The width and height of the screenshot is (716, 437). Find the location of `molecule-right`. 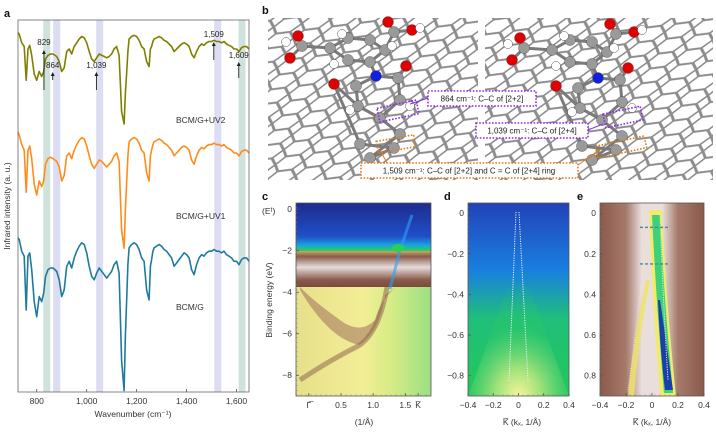

molecule-right is located at coordinates (575, 92).